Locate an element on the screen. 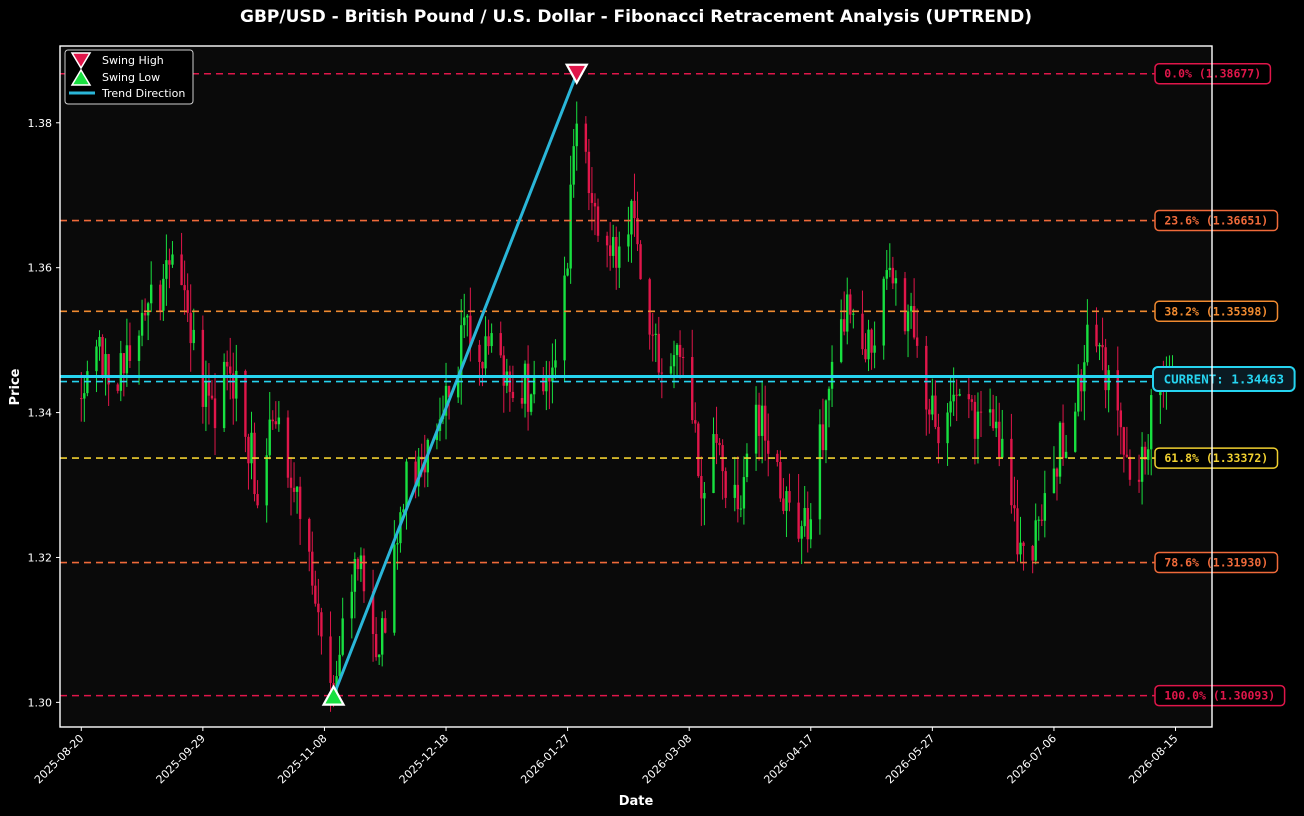 The image size is (1304, 816). fib-label: 38.2% (1.35398) is located at coordinates (1216, 311).